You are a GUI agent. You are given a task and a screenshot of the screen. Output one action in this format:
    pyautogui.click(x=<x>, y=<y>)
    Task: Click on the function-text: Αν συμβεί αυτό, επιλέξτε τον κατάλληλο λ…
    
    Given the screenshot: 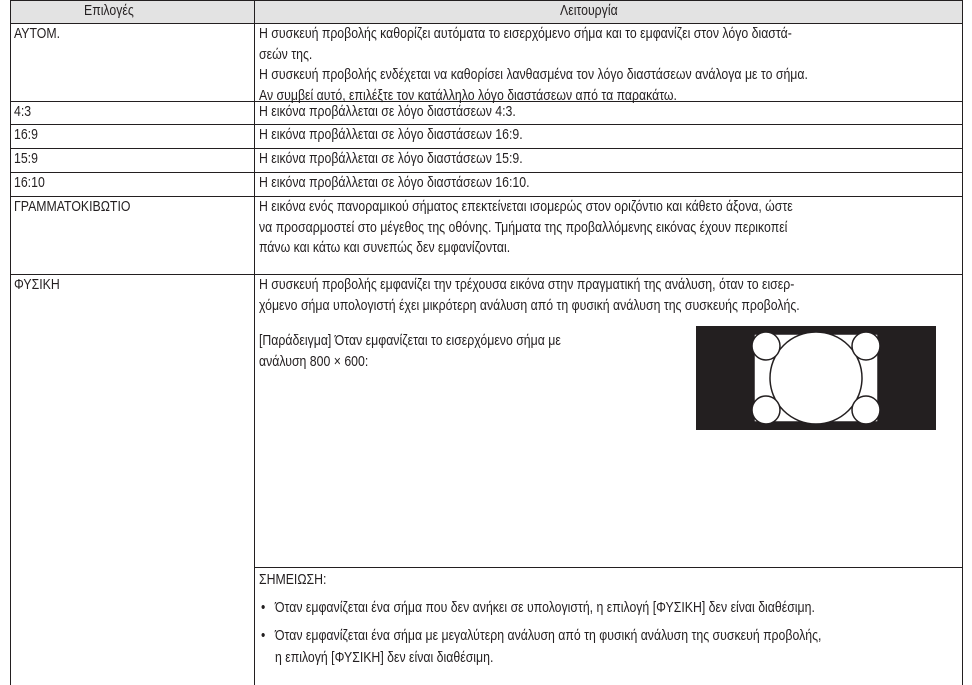 What is the action you would take?
    pyautogui.click(x=468, y=95)
    